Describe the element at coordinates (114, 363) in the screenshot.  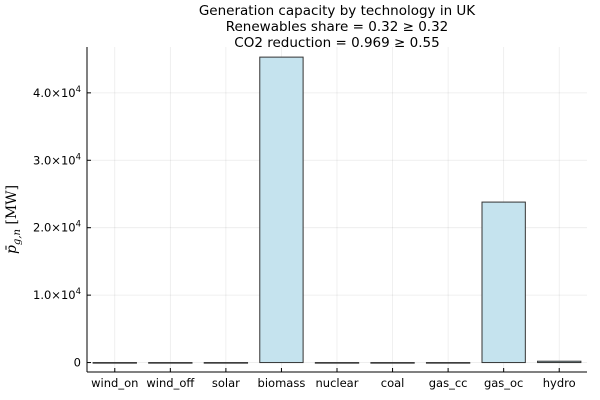
I see `bar-wind_on` at that location.